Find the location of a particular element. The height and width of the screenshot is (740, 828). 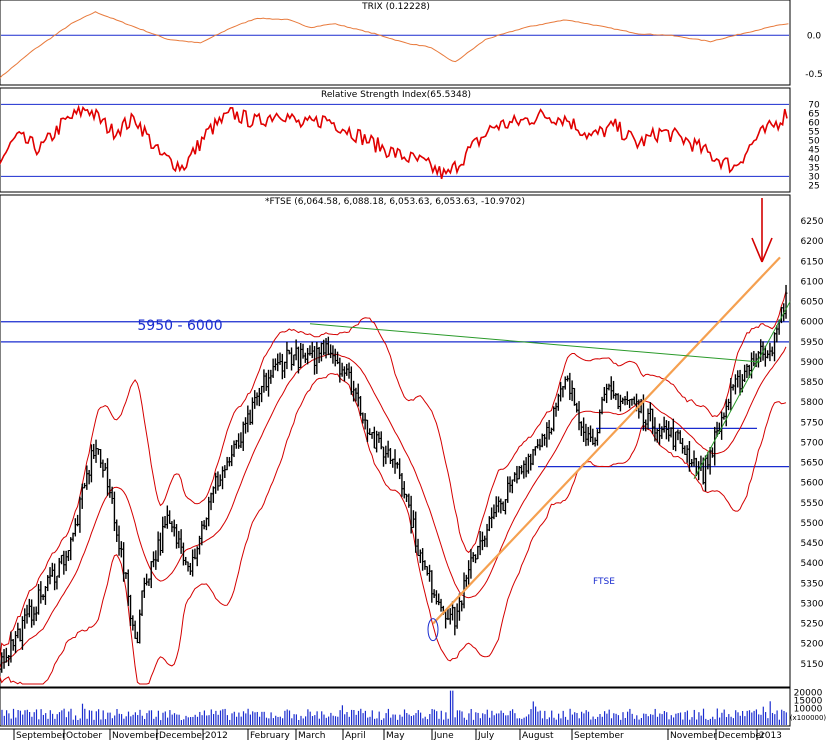

rsi-line is located at coordinates (394, 142).